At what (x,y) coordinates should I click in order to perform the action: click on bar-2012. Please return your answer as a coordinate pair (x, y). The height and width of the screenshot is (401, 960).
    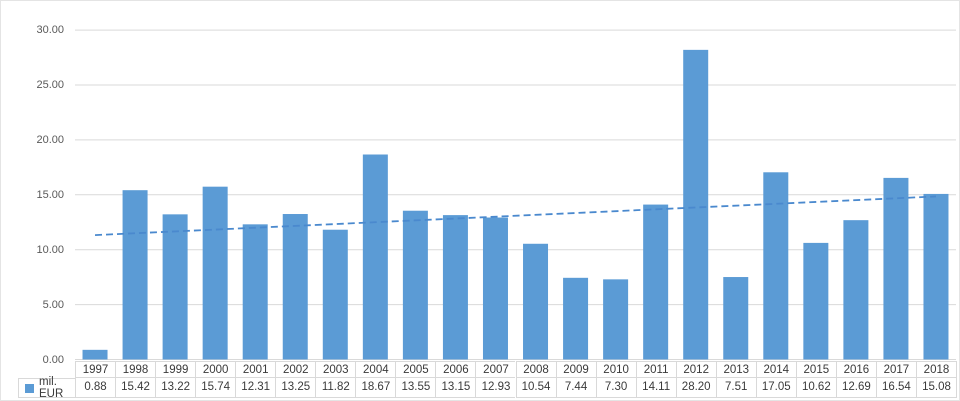
    Looking at the image, I should click on (696, 204).